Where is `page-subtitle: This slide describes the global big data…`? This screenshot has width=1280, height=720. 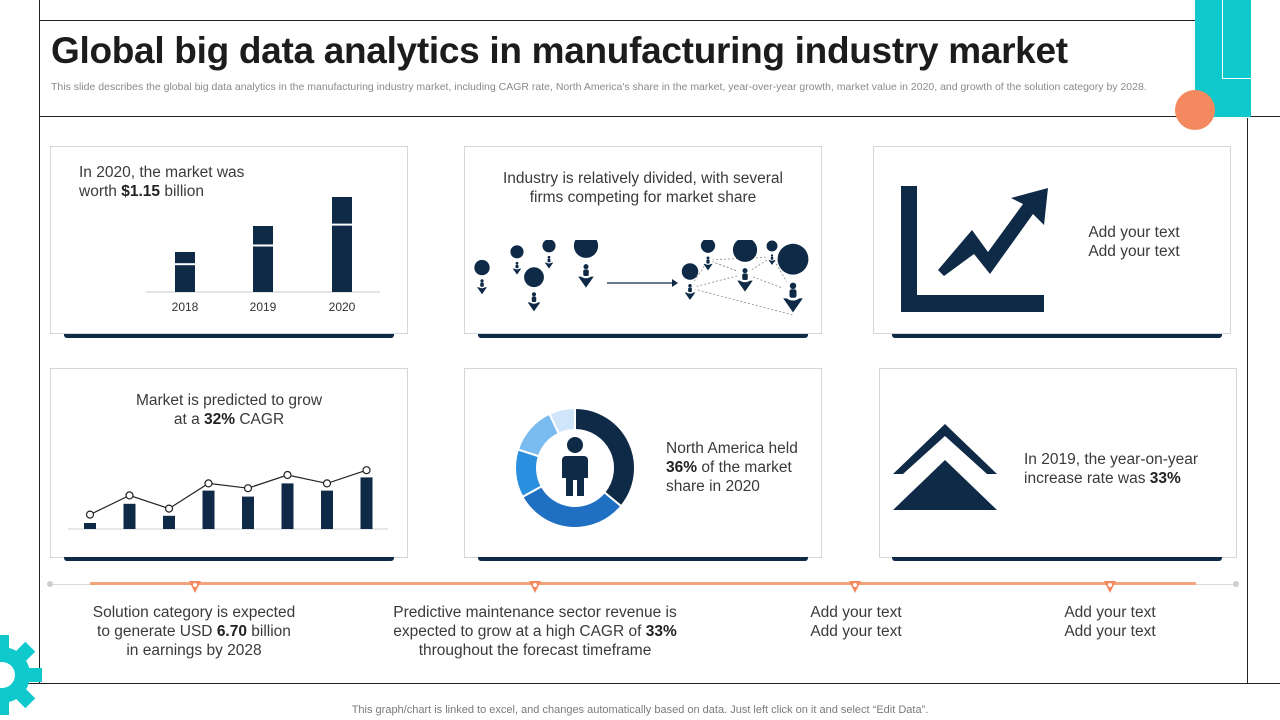
page-subtitle: This slide describes the global big data… is located at coordinates (599, 87).